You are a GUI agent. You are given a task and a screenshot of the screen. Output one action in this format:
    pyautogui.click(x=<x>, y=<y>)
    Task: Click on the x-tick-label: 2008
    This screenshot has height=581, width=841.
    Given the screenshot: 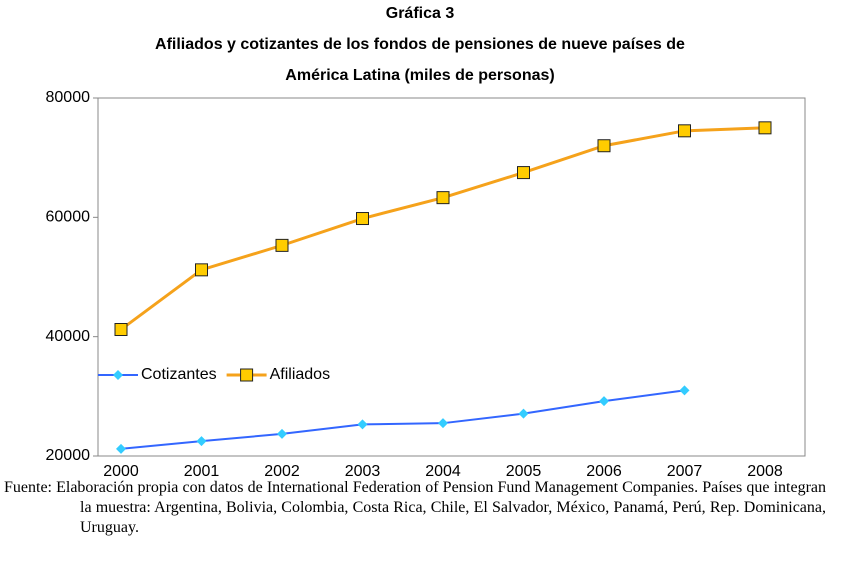 What is the action you would take?
    pyautogui.click(x=765, y=471)
    